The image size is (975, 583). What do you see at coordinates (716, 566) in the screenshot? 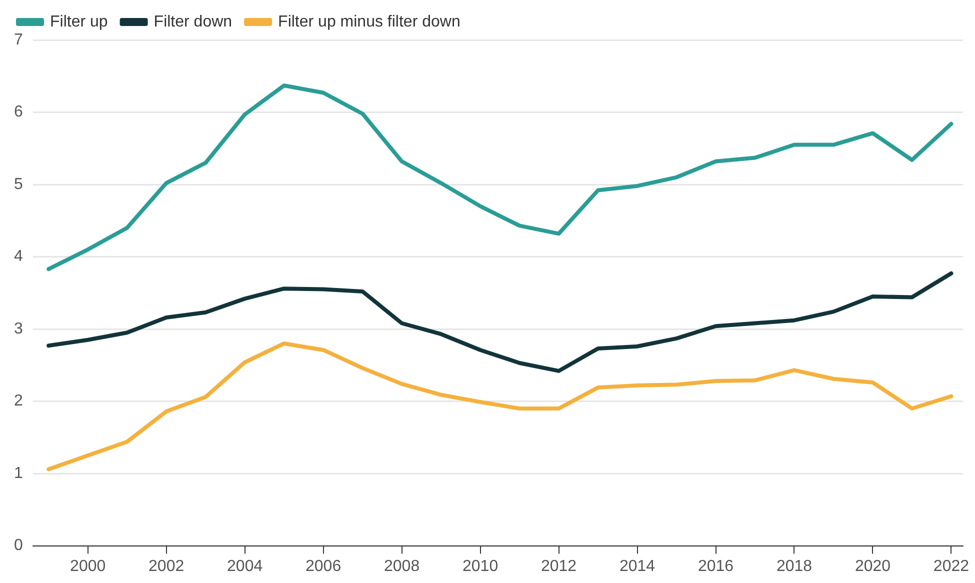
I see `x-tick-label: 2016` at bounding box center [716, 566].